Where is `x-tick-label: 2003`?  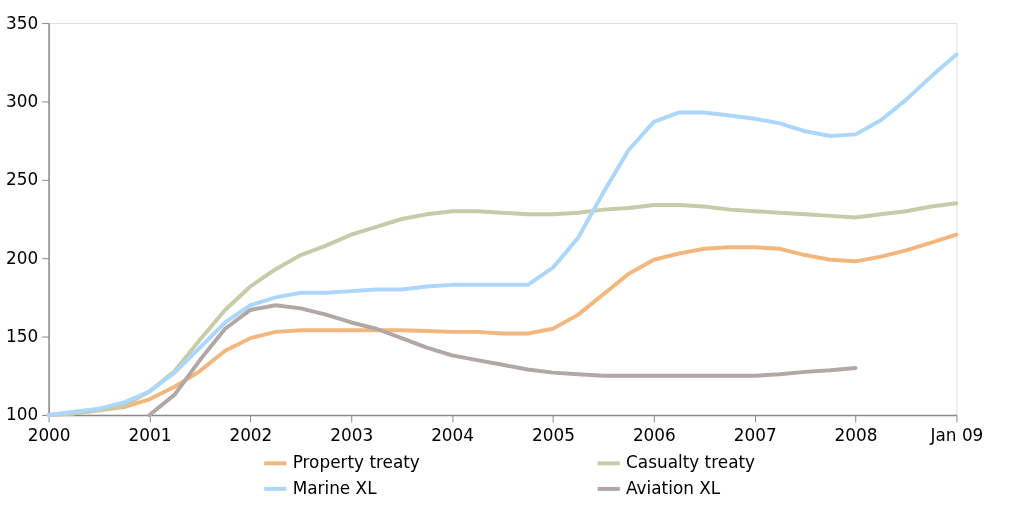 x-tick-label: 2003 is located at coordinates (352, 435).